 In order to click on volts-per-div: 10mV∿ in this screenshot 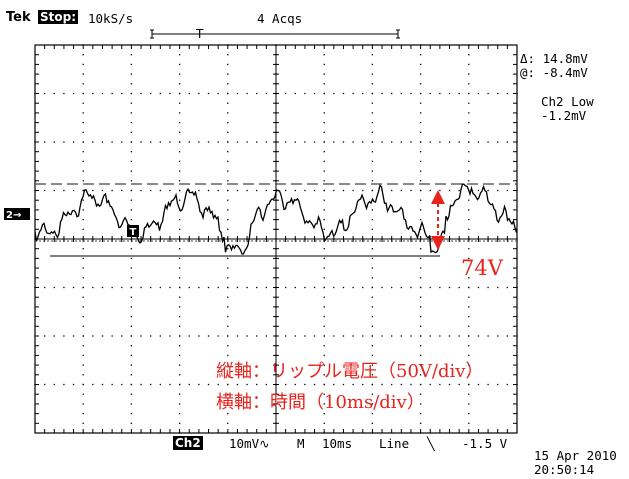, I will do `click(249, 443)`.